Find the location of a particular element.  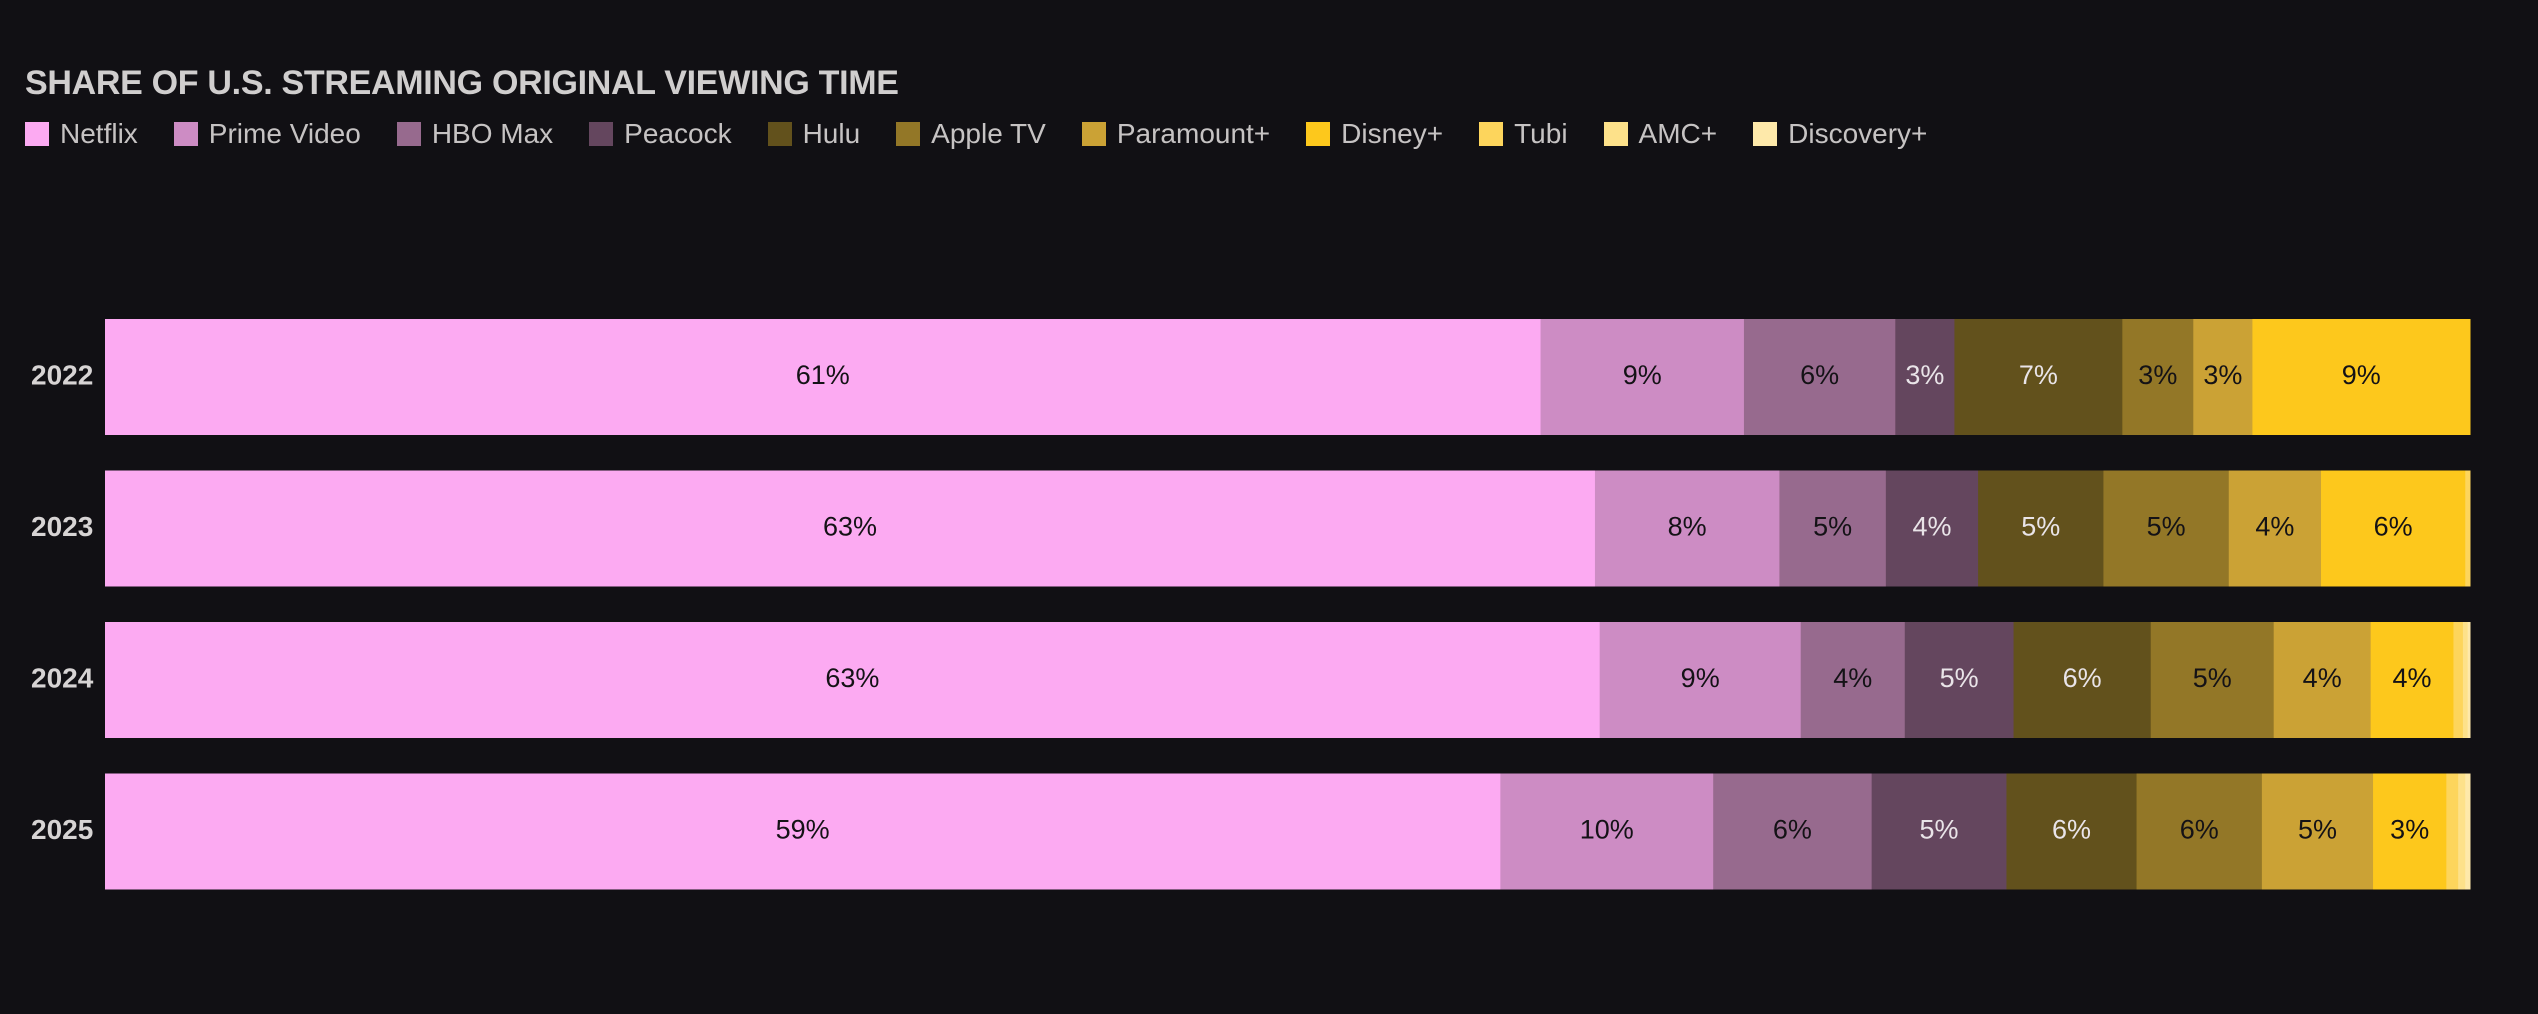

legend-swatch-discovery is located at coordinates (1765, 134).